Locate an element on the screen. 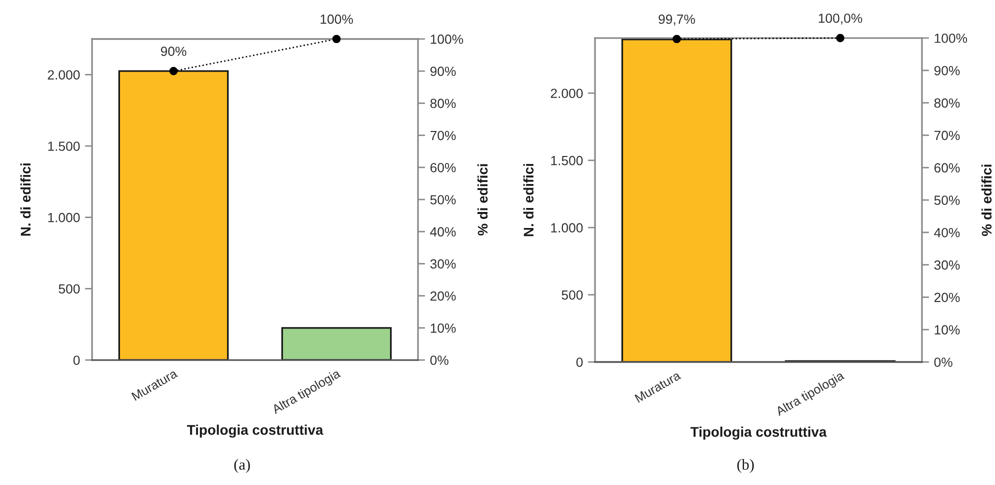 This screenshot has height=485, width=995. text: (b) is located at coordinates (745, 466).